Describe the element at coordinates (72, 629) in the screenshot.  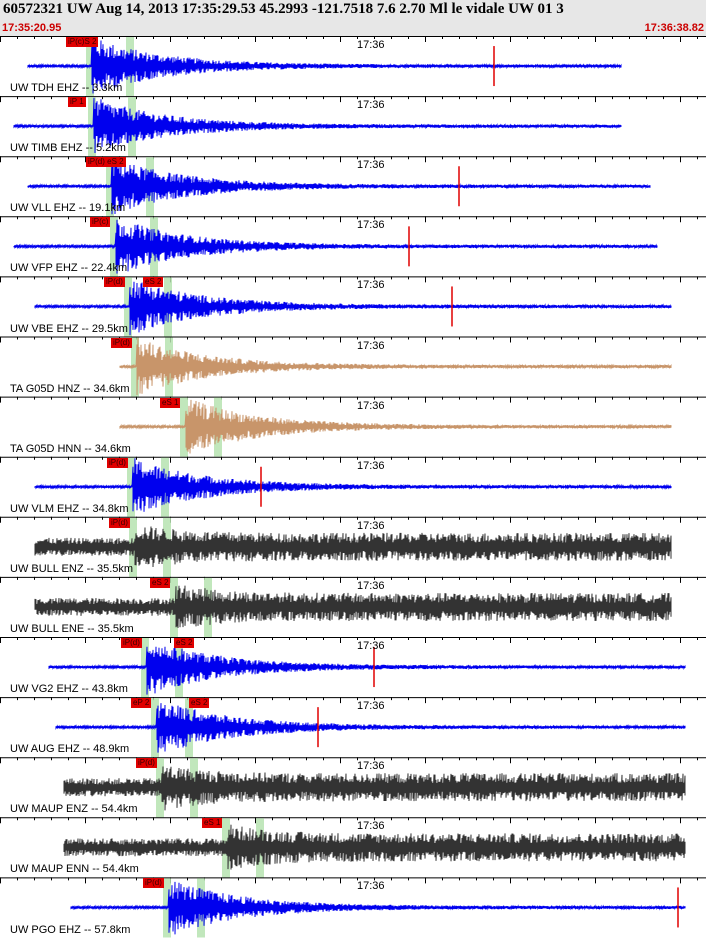
I see `station-label: UW BULL ENE -- 35.5km` at that location.